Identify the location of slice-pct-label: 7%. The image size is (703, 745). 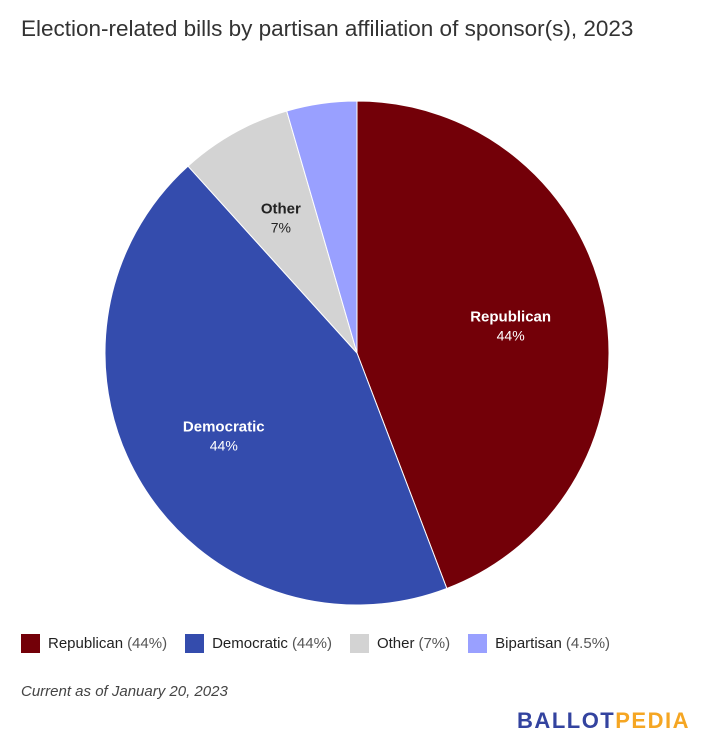
(281, 228).